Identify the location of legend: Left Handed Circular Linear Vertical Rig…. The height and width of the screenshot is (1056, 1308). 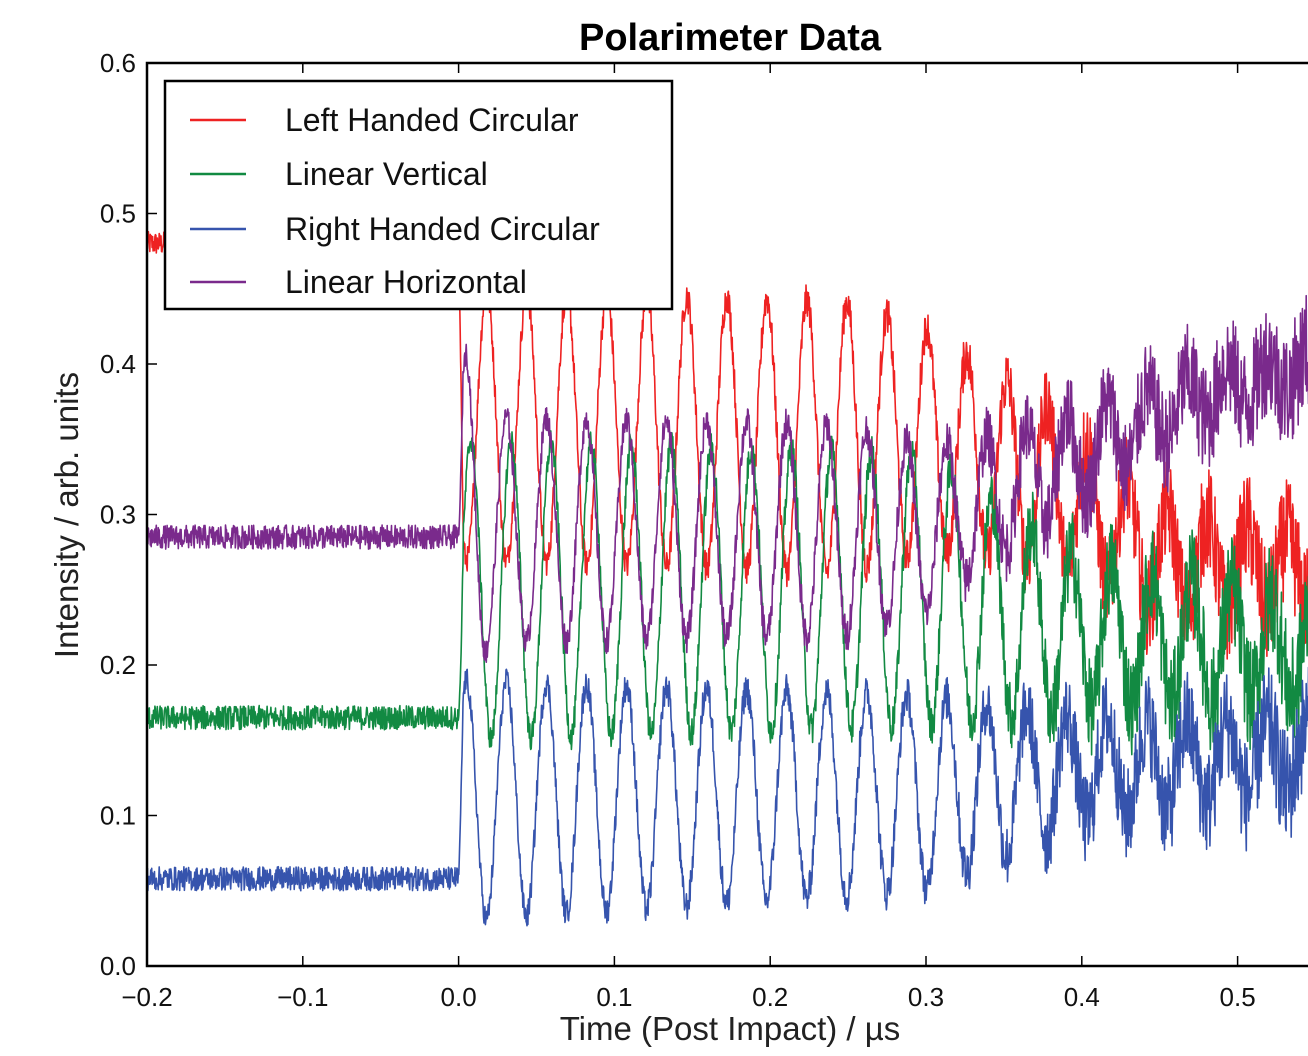
(418, 195).